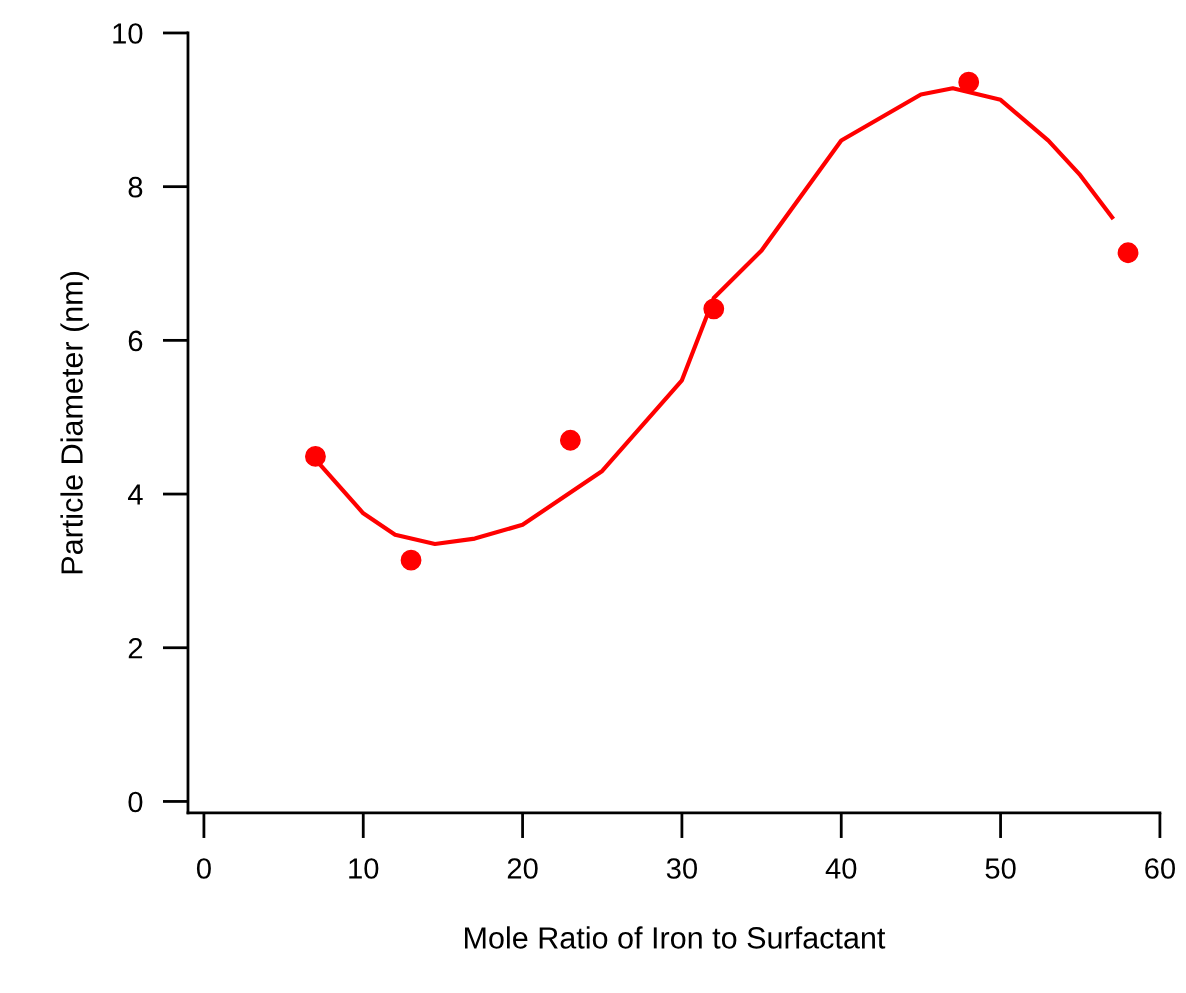 The width and height of the screenshot is (1186, 993). I want to click on x-tick-label: 60, so click(1160, 868).